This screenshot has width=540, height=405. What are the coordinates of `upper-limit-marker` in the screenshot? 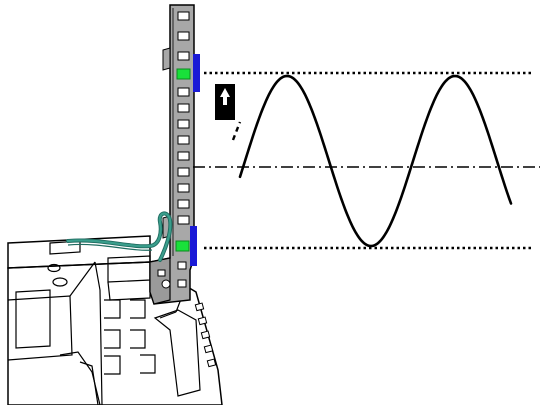 It's located at (196, 73).